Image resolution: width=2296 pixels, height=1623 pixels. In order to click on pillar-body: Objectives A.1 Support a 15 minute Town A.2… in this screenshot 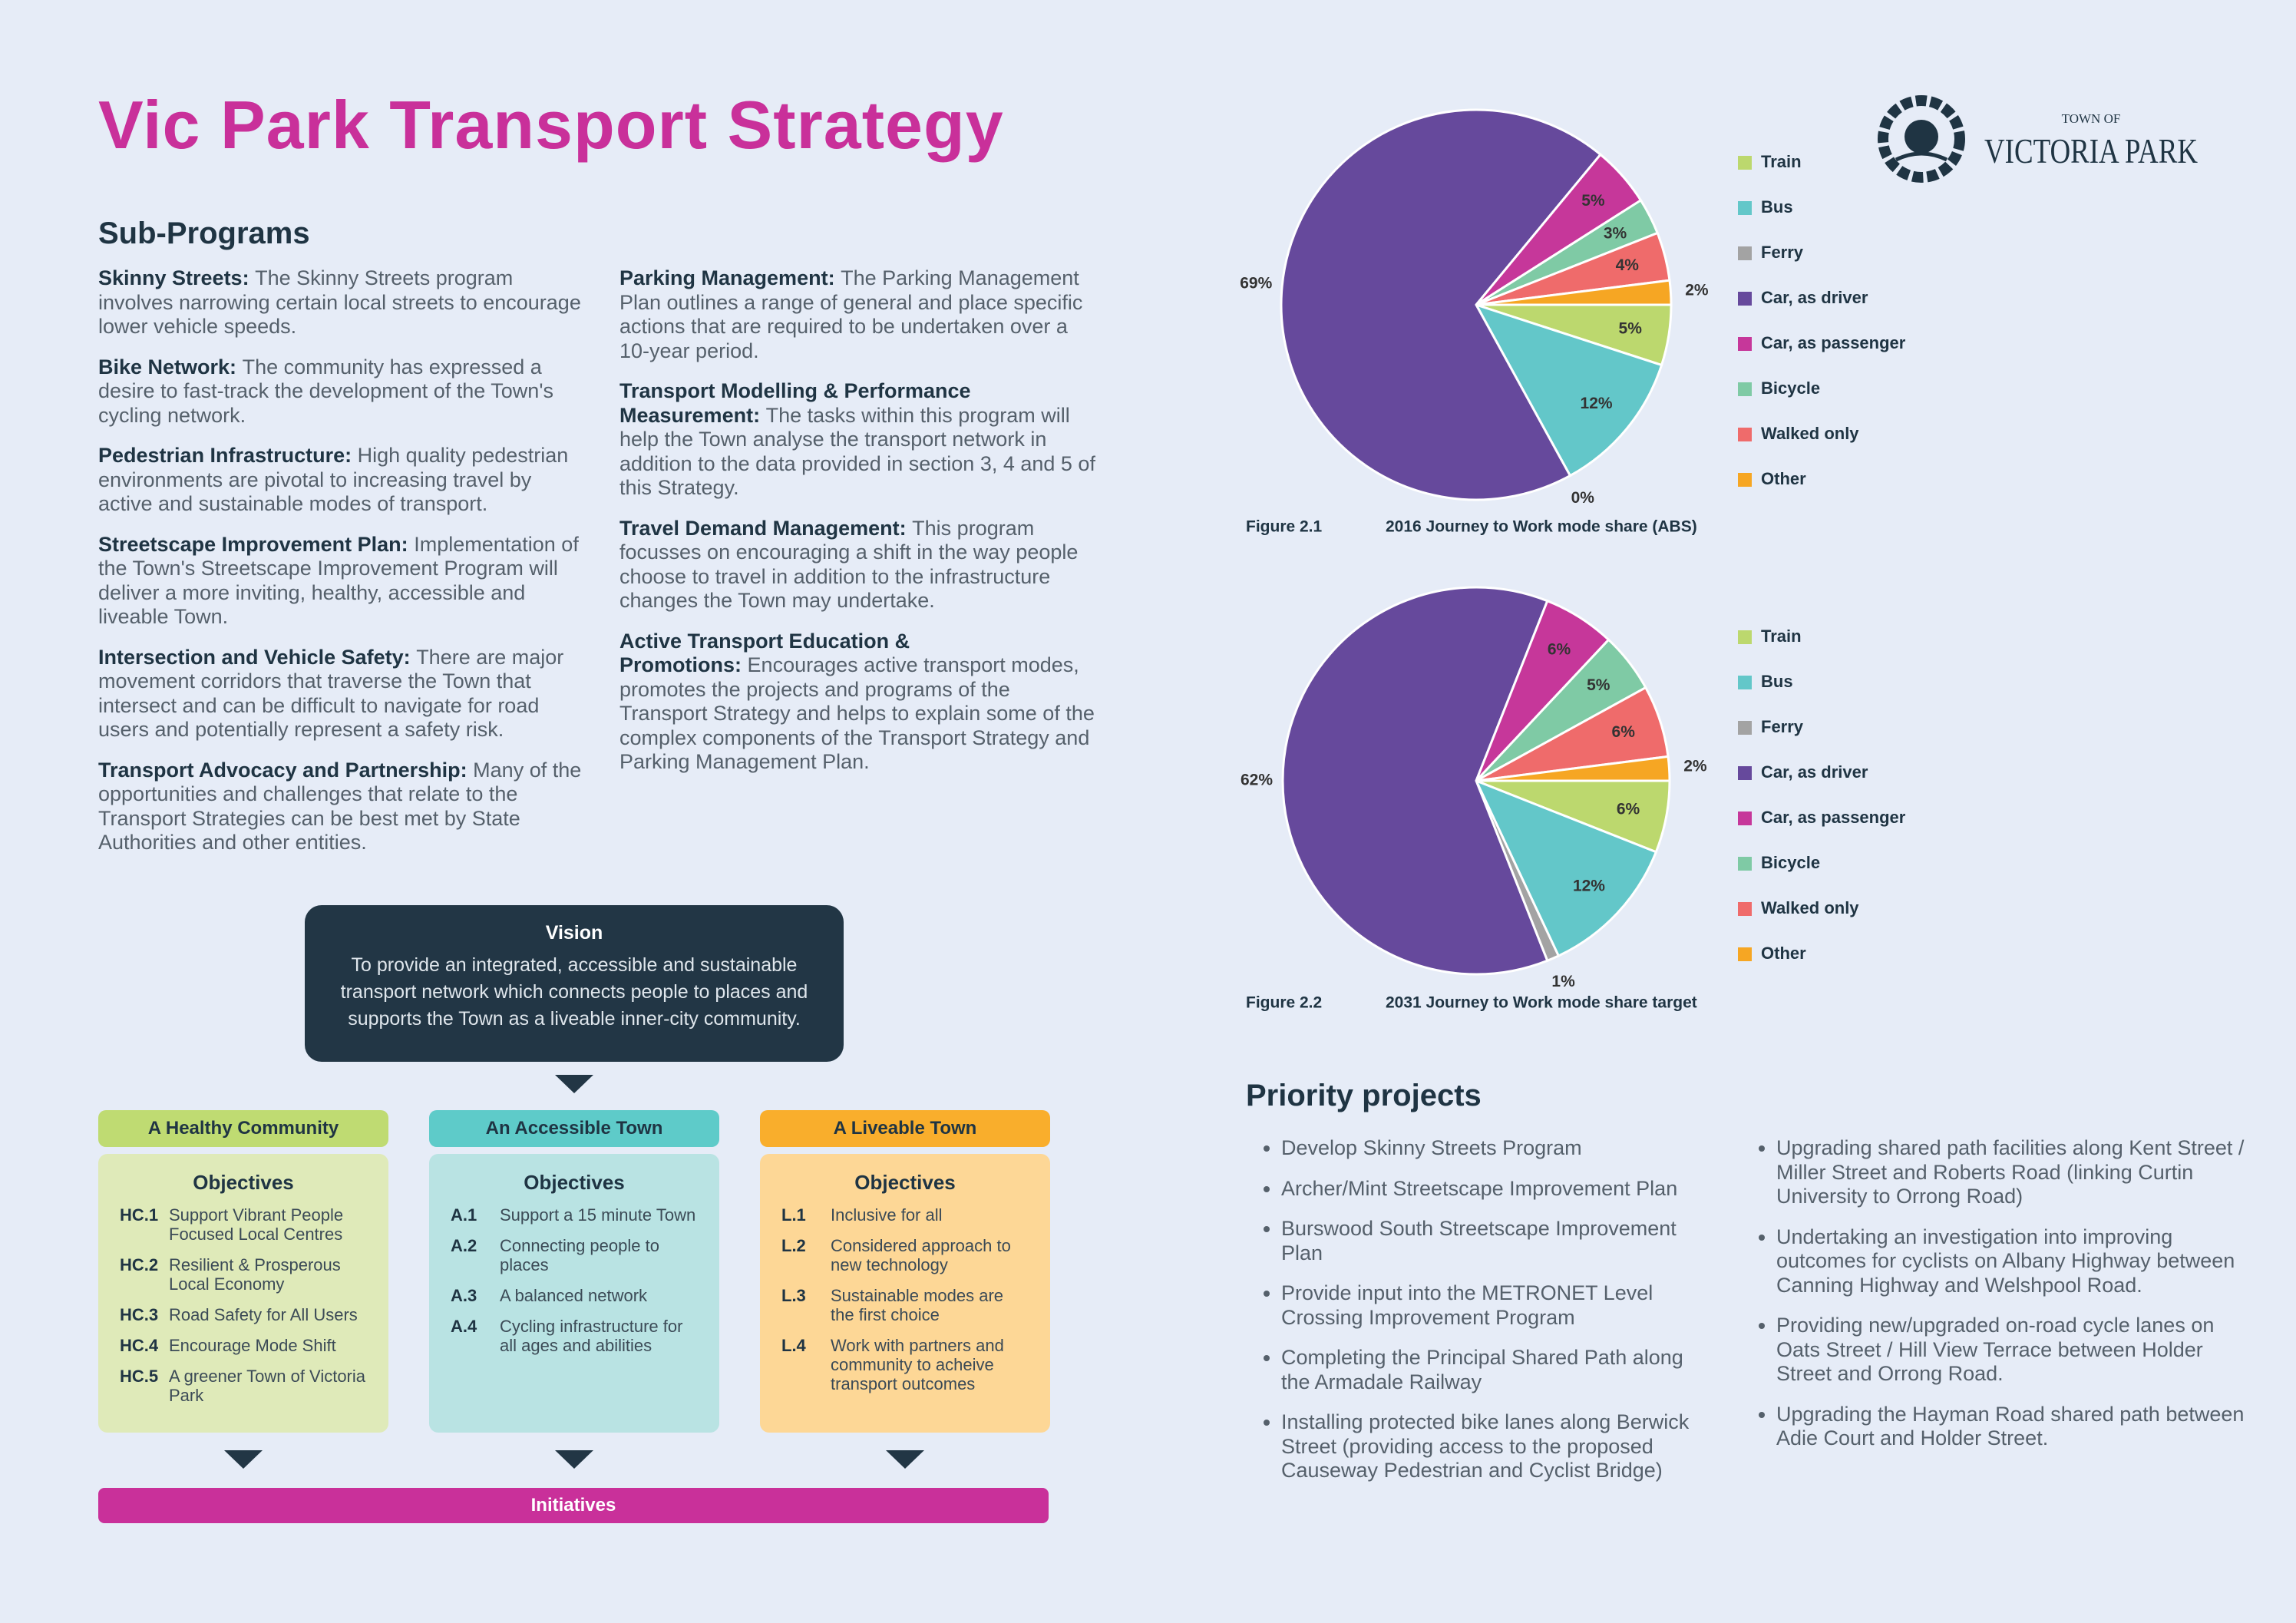, I will do `click(574, 1293)`.